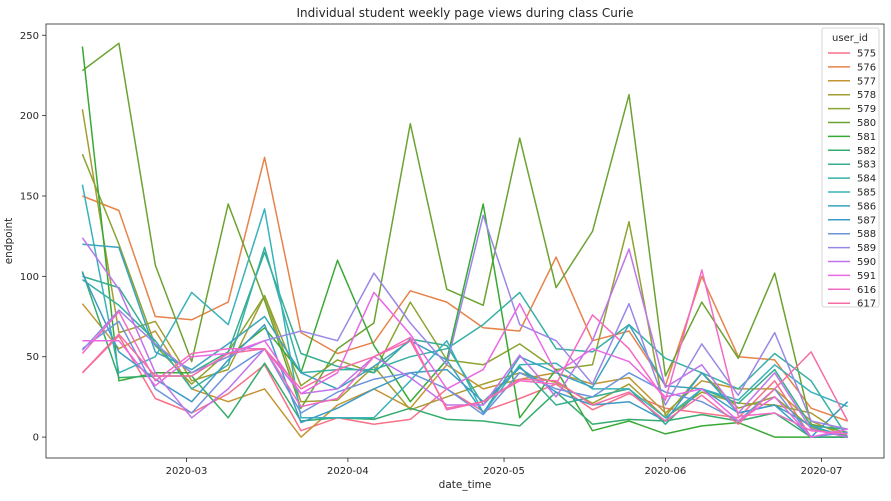 The image size is (891, 501). I want to click on legend-label-591: 591, so click(866, 276).